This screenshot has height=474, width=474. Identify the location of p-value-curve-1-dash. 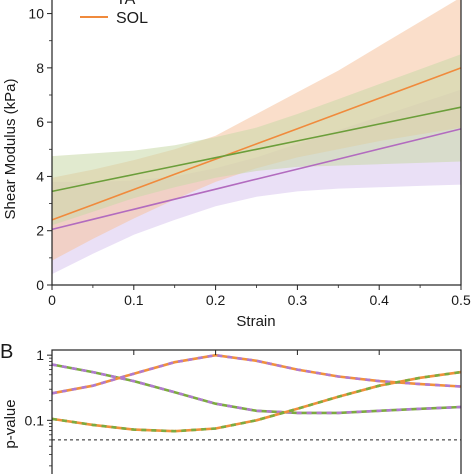
(256, 374).